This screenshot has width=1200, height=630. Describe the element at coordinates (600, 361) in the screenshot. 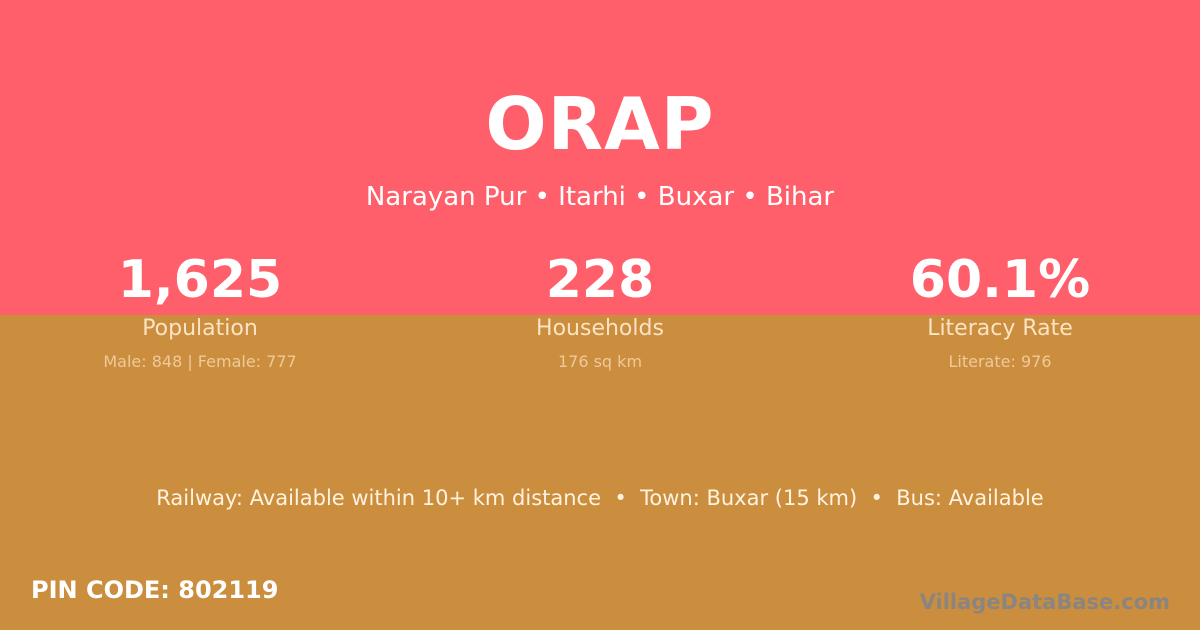

I see `stat-detail: 176 sq km` at that location.